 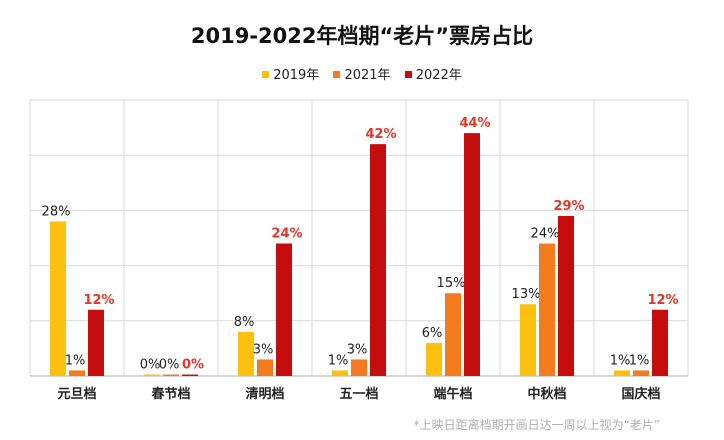 I want to click on legend-item-2019: 2019年, so click(x=290, y=73).